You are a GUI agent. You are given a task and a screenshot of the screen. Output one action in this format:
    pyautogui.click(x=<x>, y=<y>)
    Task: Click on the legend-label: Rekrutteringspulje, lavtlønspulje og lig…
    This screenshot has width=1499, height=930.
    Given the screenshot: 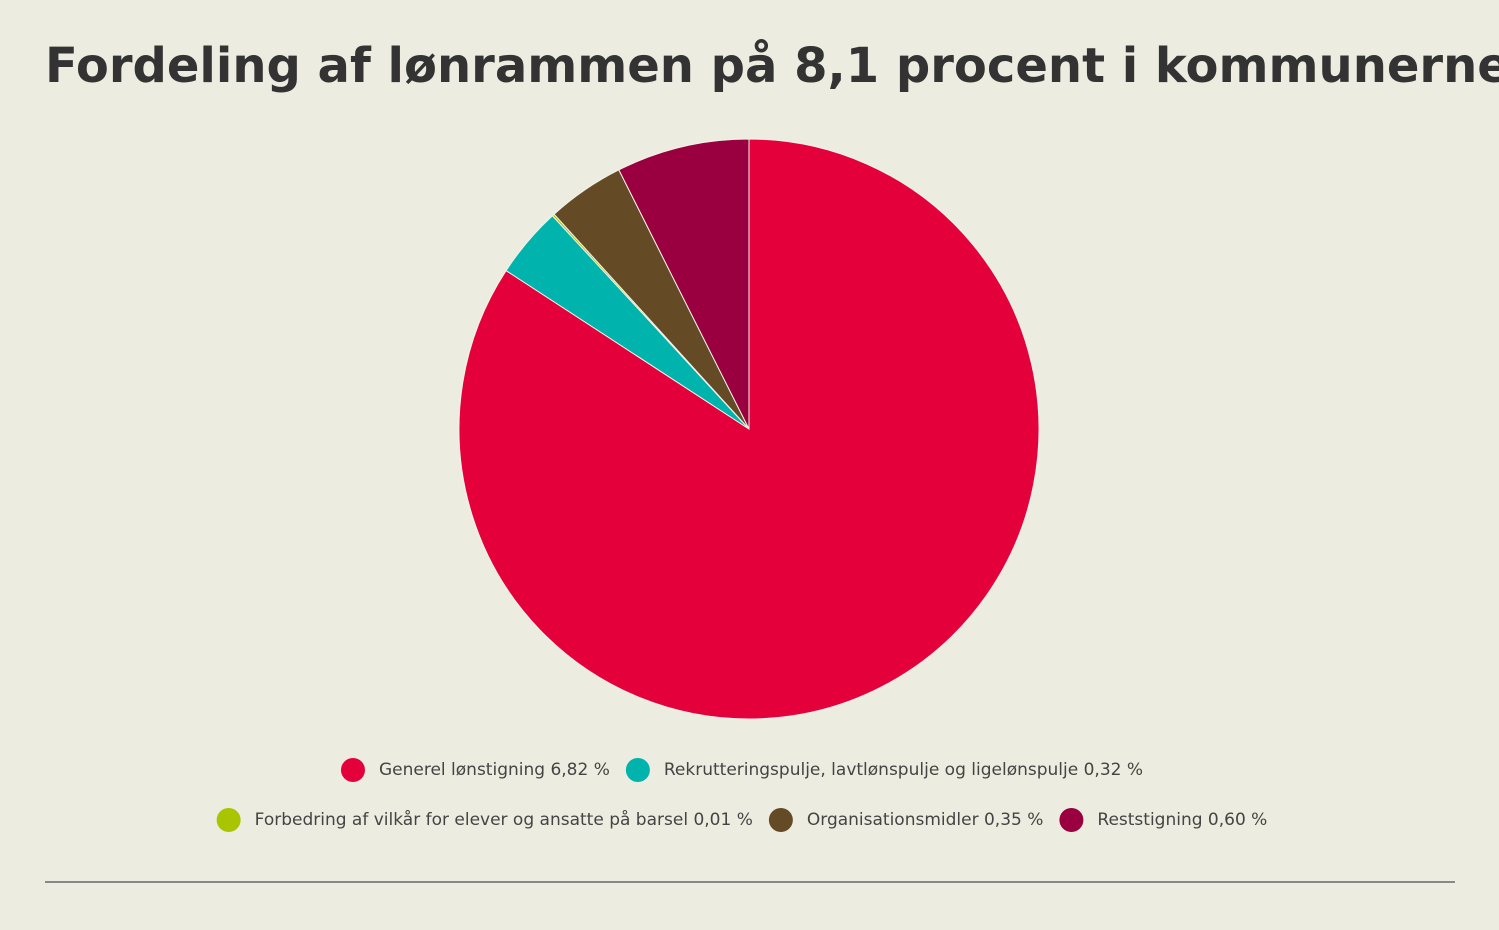 What is the action you would take?
    pyautogui.click(x=903, y=770)
    